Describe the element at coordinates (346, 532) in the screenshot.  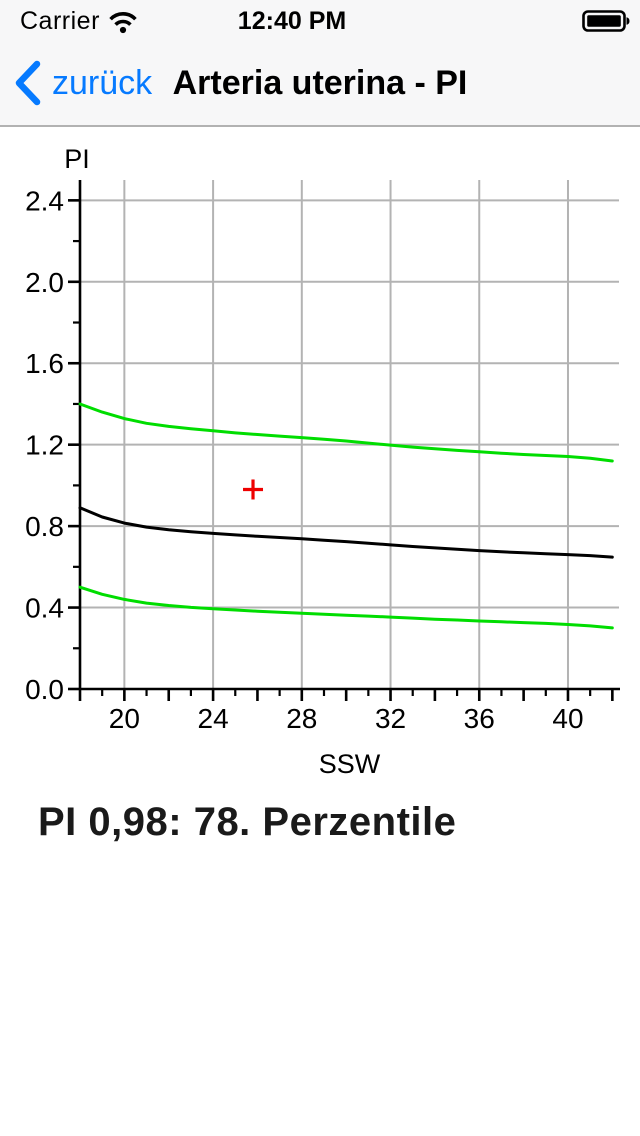
I see `series-median` at that location.